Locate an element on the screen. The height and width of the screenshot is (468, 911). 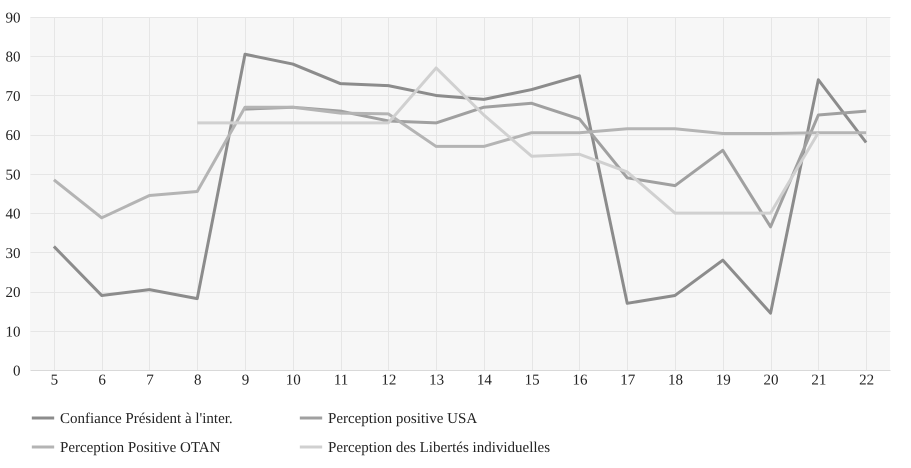
y-tick-label: 60 is located at coordinates (13, 136).